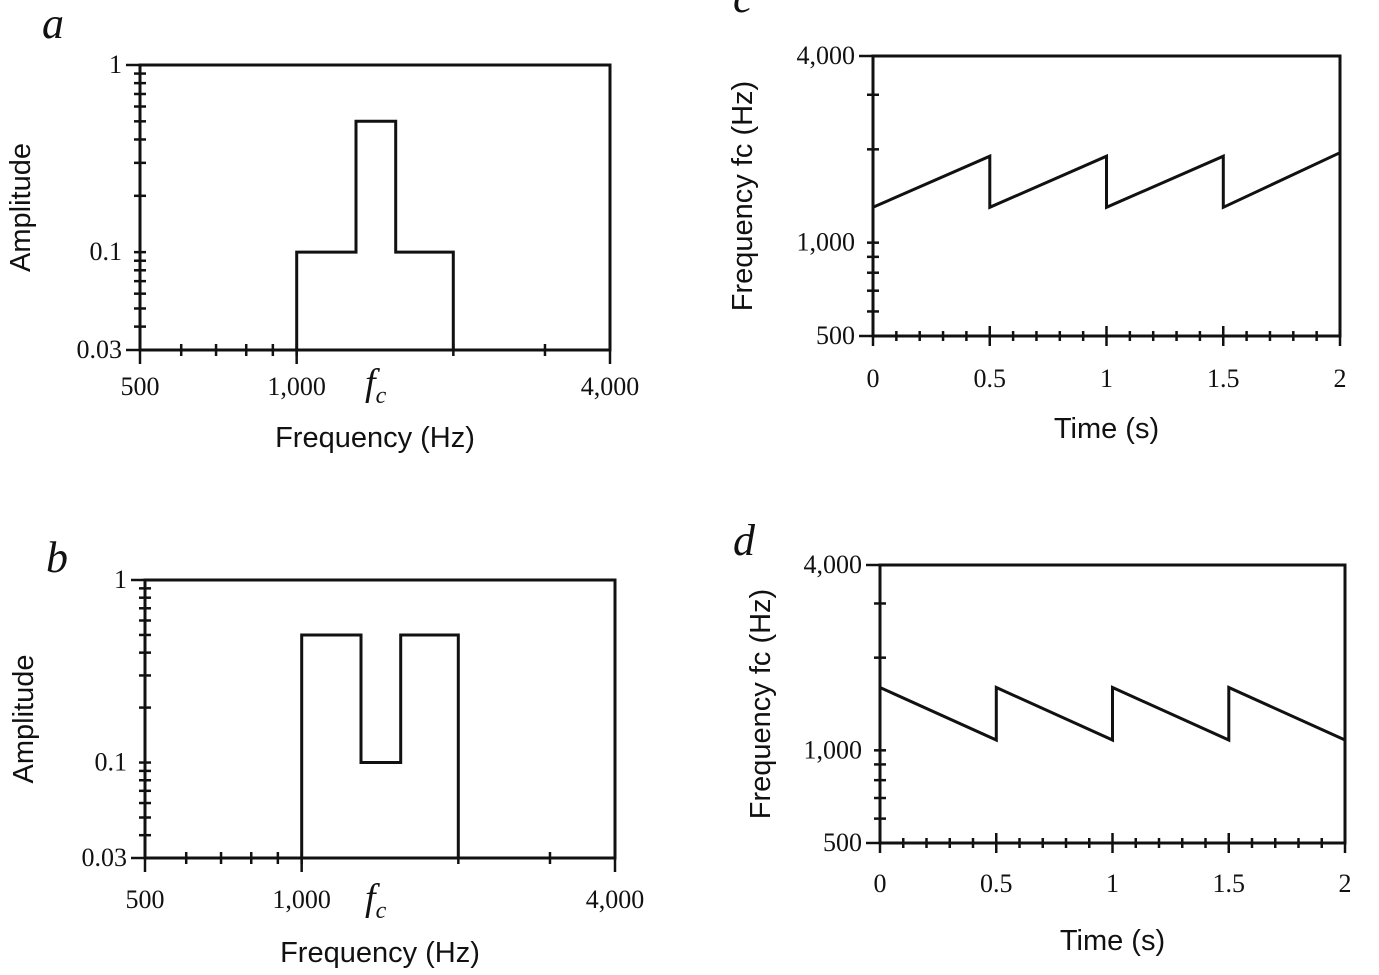  I want to click on series-line-d, so click(1112, 714).